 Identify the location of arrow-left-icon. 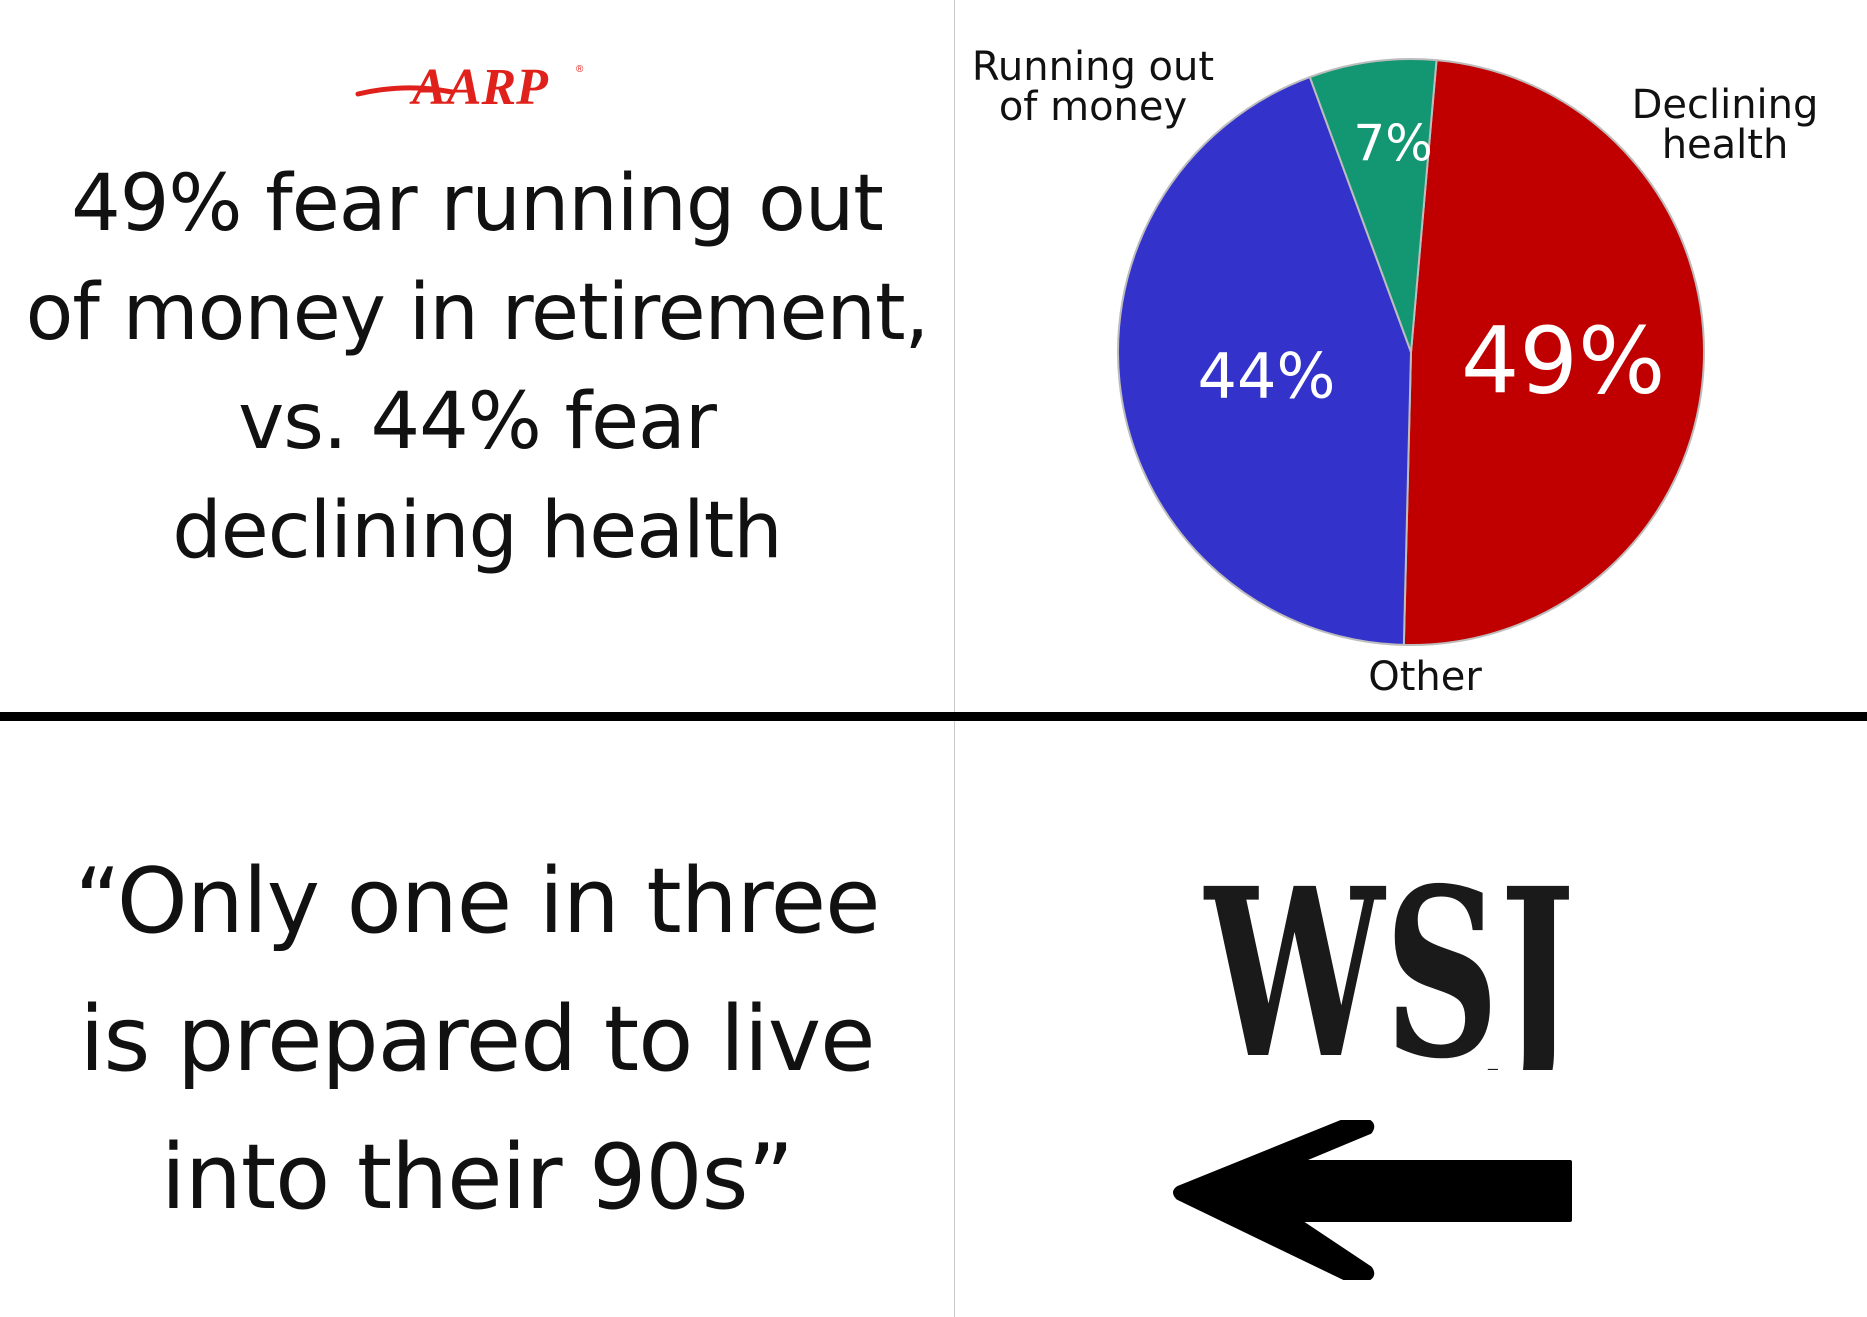
(1372, 1200).